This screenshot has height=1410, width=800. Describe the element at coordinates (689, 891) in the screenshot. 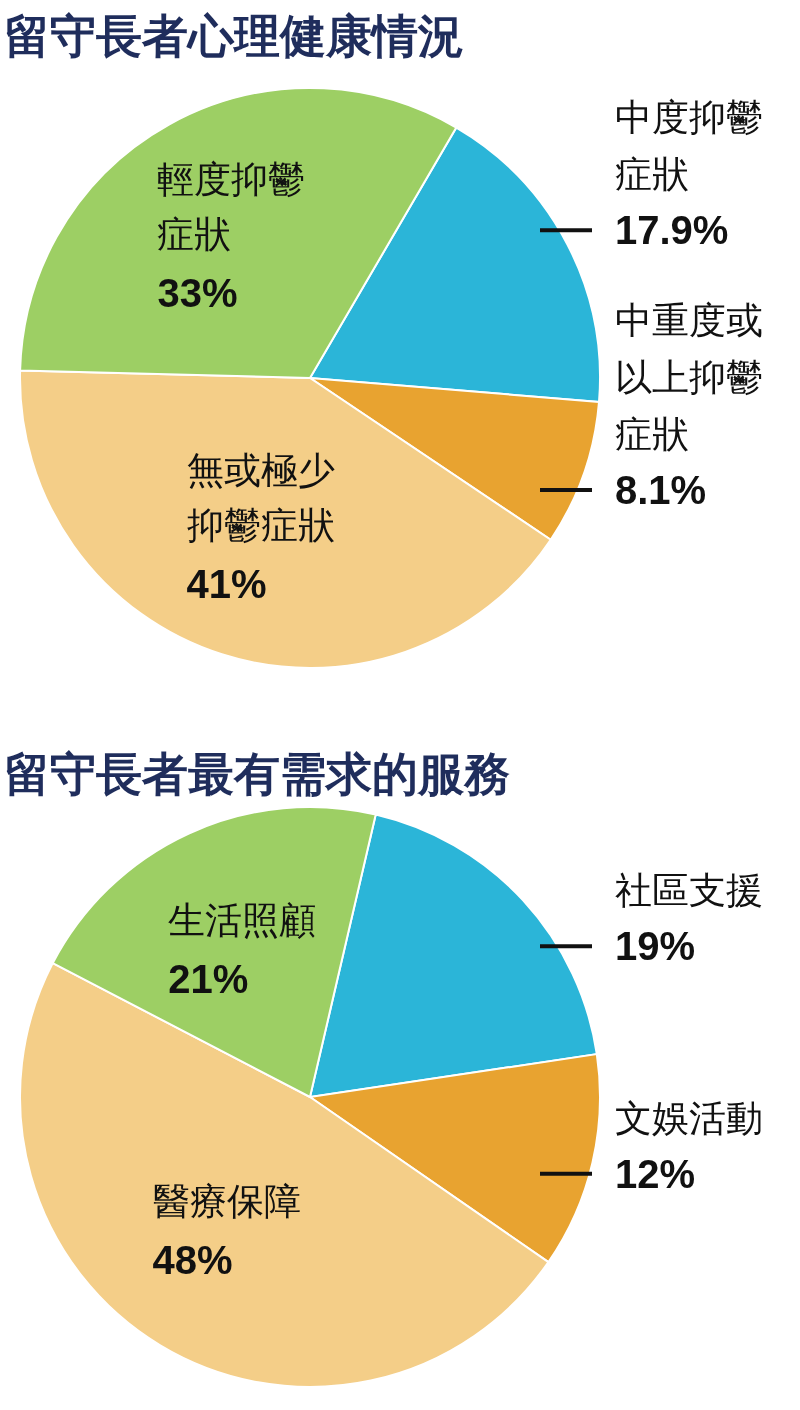

I see `slice-label: 社區支援` at that location.